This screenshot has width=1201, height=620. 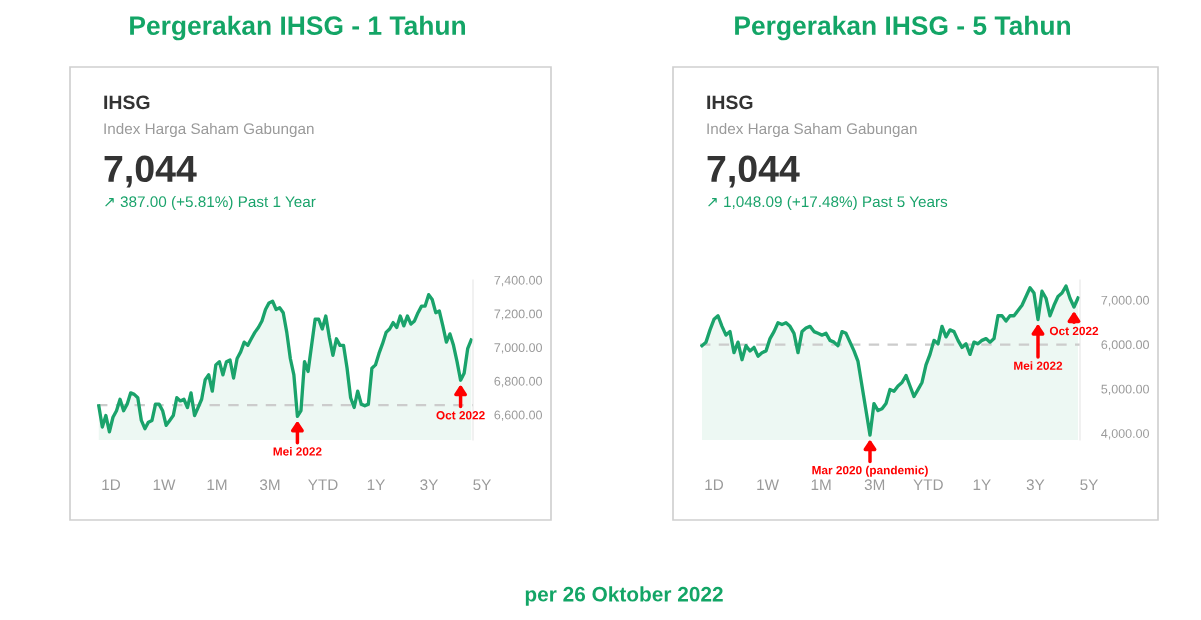 What do you see at coordinates (828, 203) in the screenshot?
I see `text: ↗ 1,048.09 (+17.48%) Past 5 Years` at bounding box center [828, 203].